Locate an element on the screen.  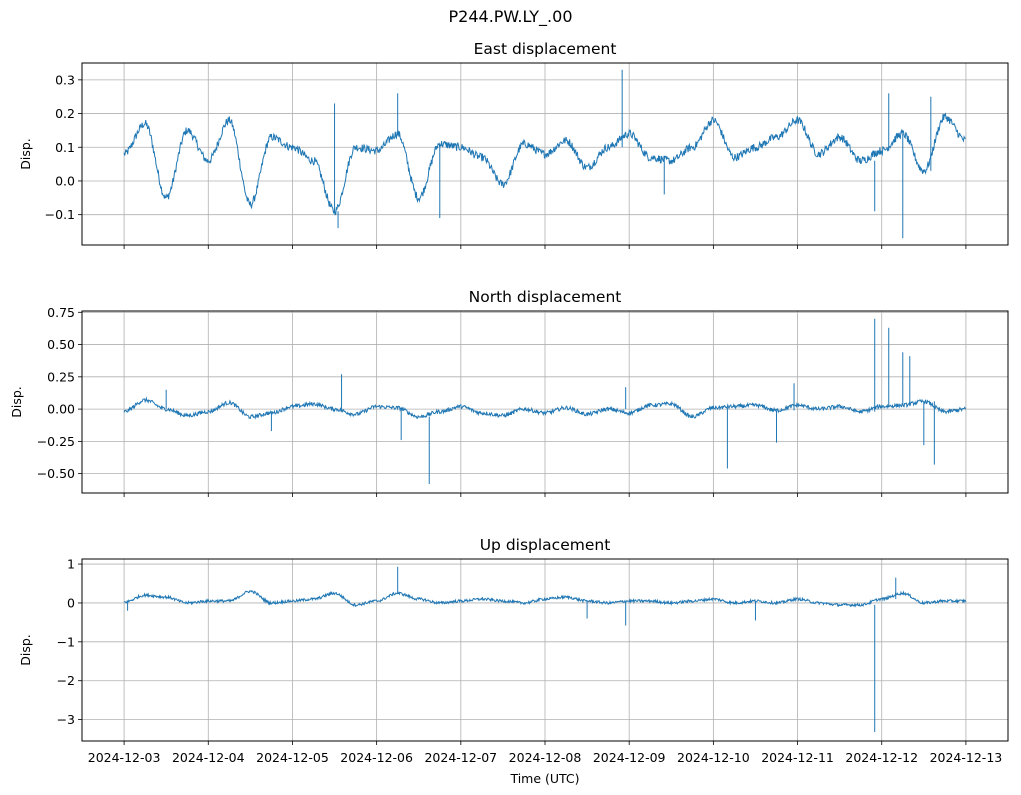
x-tick-label: 2024-12-11 is located at coordinates (797, 757).